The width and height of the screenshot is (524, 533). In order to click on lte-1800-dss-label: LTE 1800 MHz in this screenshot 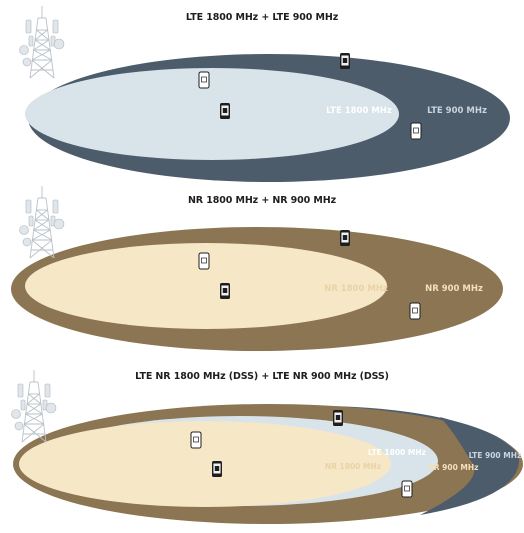, I will do `click(397, 452)`.